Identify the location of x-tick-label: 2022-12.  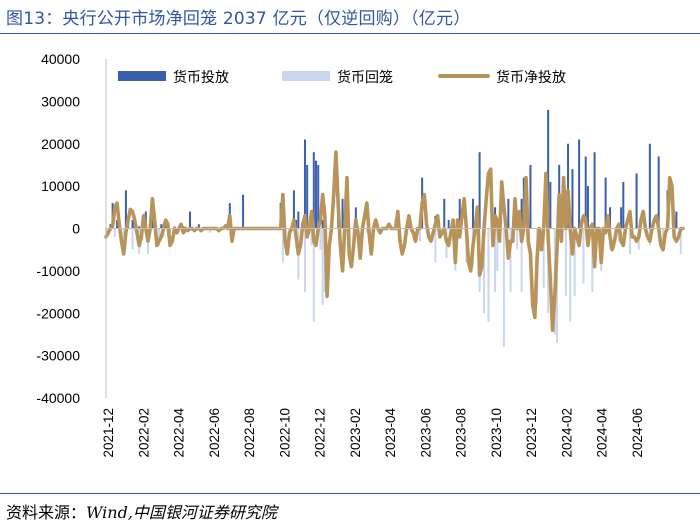
(320, 433).